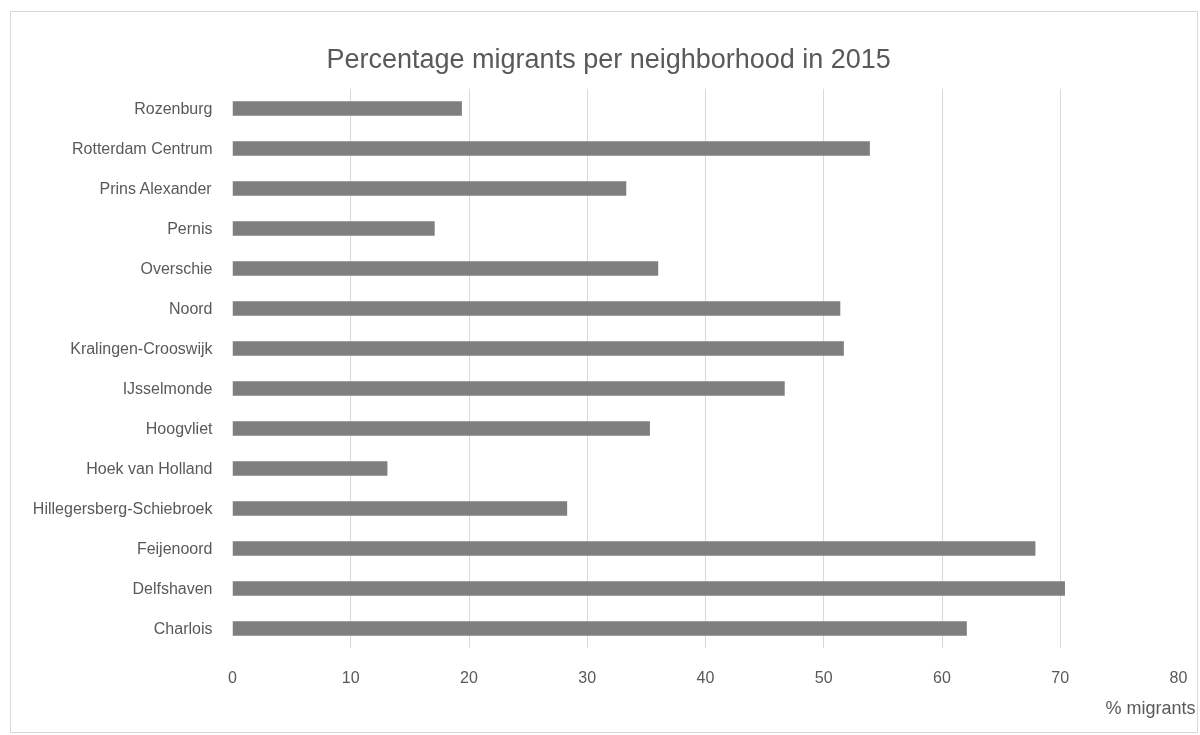  Describe the element at coordinates (233, 677) in the screenshot. I see `x-tick-label: 0` at that location.